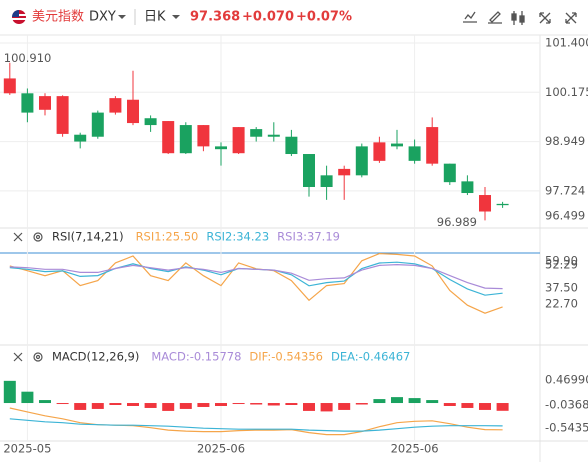 This screenshot has height=462, width=588. Describe the element at coordinates (370, 357) in the screenshot. I see `legend-entry: DEA:-0.46467` at that location.